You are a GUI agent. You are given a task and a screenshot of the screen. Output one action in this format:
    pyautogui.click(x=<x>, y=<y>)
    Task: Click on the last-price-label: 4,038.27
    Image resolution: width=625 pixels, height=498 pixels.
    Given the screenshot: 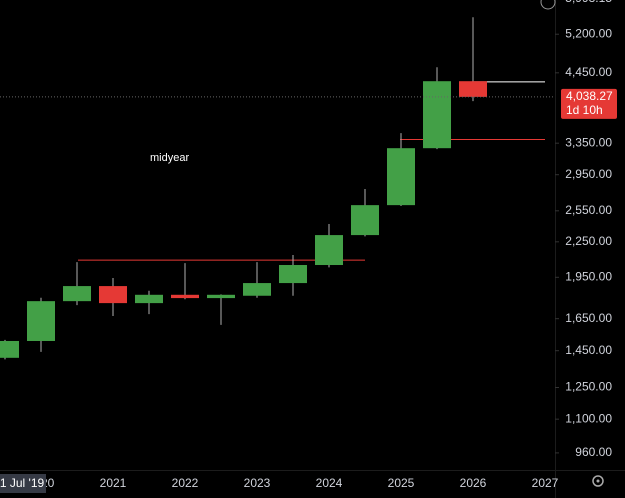 What is the action you would take?
    pyautogui.click(x=589, y=96)
    